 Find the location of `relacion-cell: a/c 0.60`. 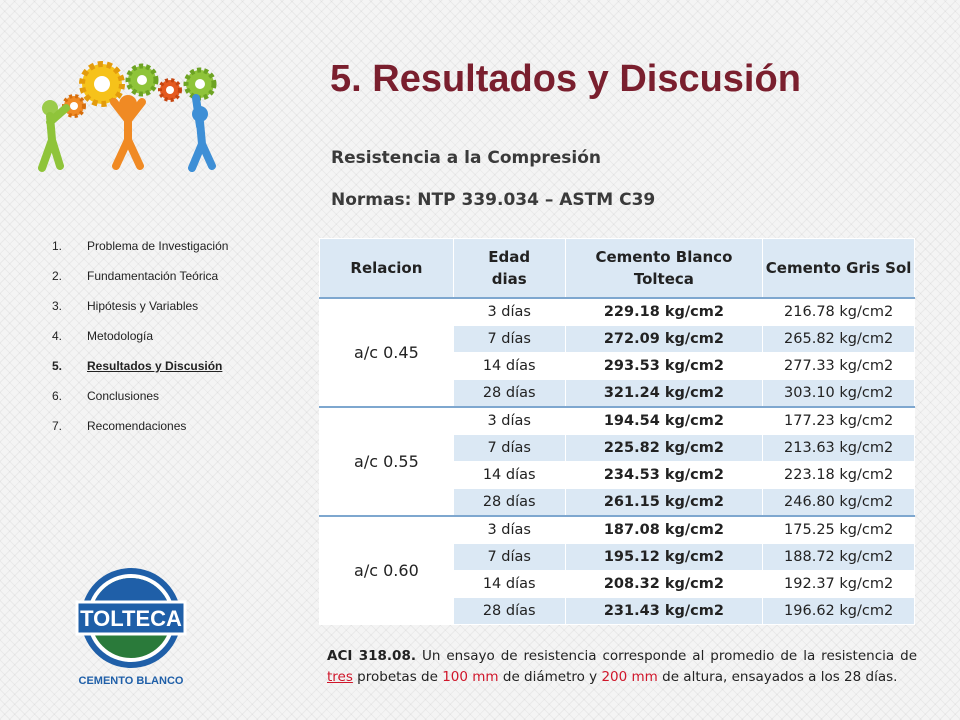

relacion-cell: a/c 0.60 is located at coordinates (386, 570).